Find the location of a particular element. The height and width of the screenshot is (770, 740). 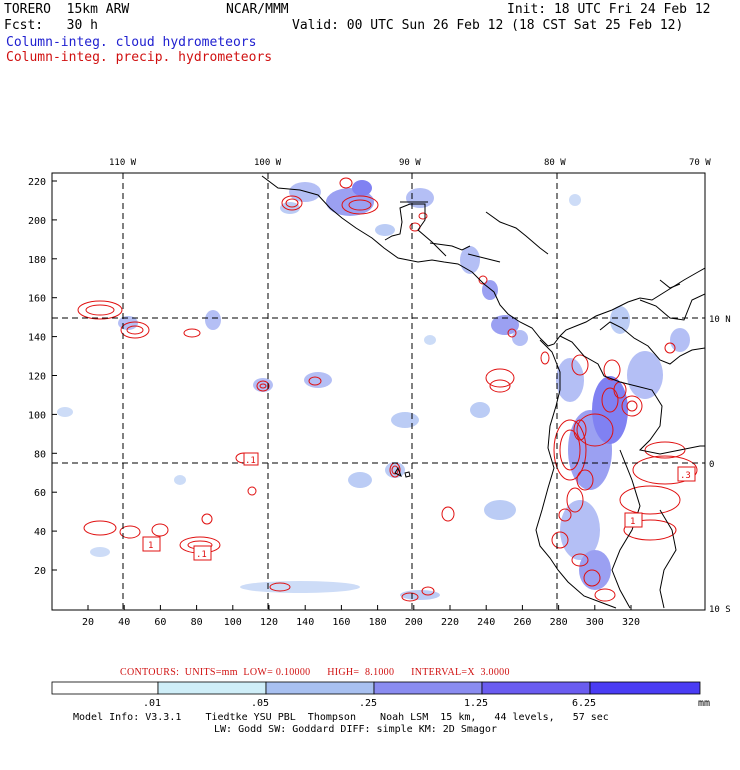

y-tick-label: 120 is located at coordinates (37, 377).